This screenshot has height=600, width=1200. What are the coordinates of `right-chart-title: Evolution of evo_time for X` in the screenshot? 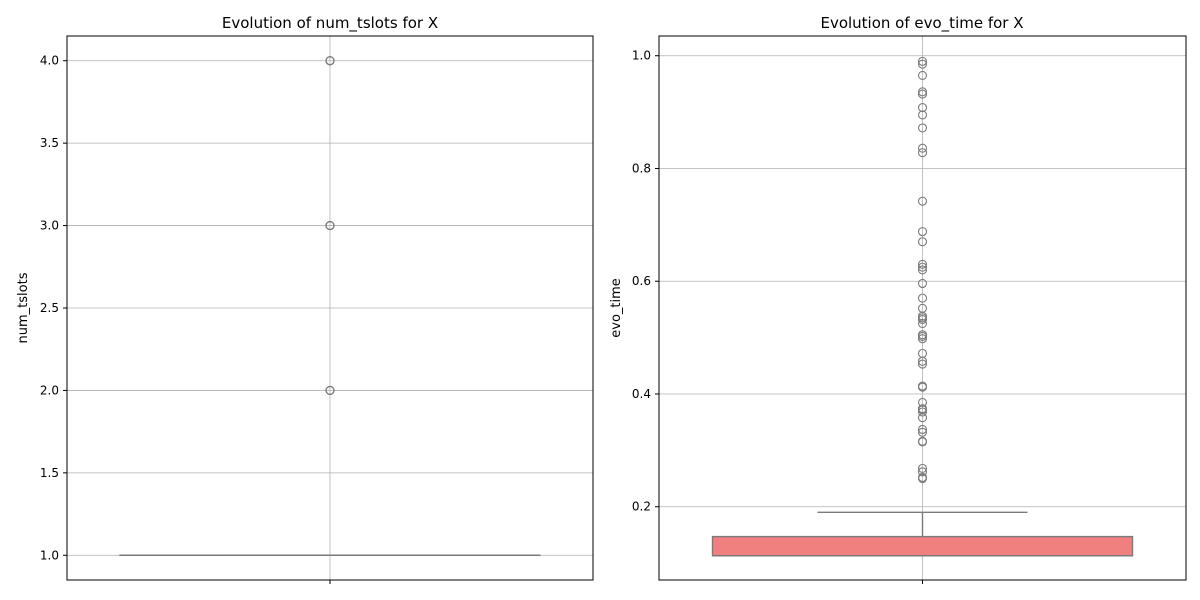 It's located at (921, 23).